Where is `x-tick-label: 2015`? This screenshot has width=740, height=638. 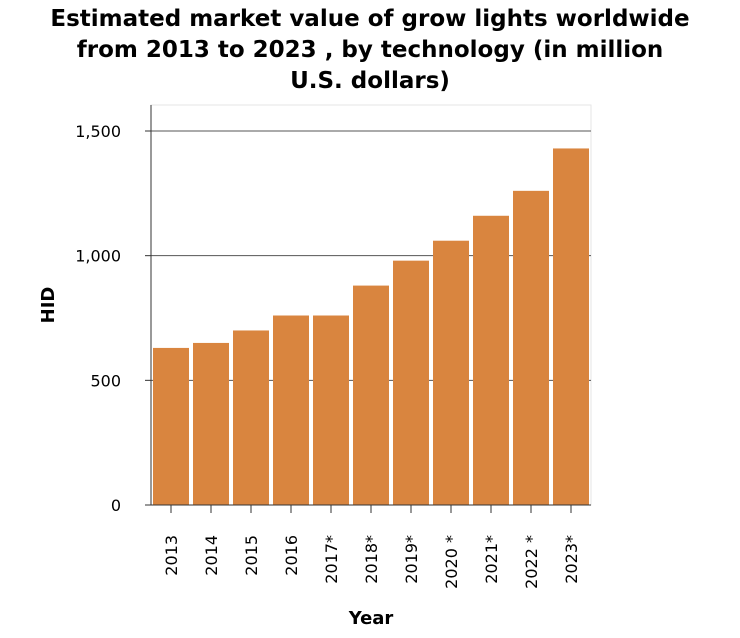 x-tick-label: 2015 is located at coordinates (251, 555).